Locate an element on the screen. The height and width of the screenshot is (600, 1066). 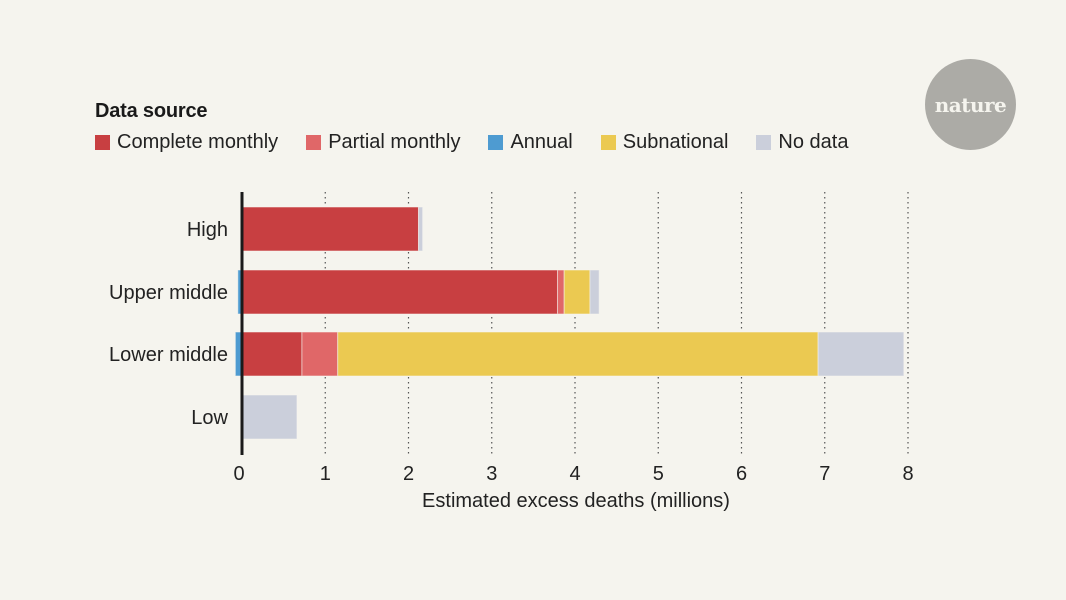
x-tick-label-4: 4 is located at coordinates (574, 474).